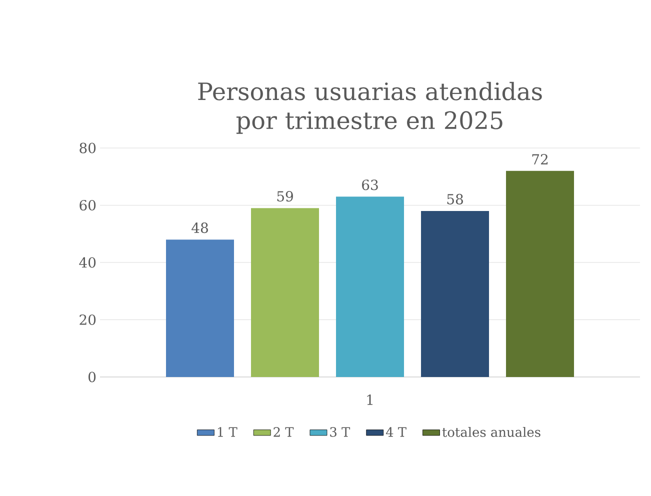 The image size is (651, 496). Describe the element at coordinates (491, 431) in the screenshot. I see `legend-label: totales anuales` at that location.